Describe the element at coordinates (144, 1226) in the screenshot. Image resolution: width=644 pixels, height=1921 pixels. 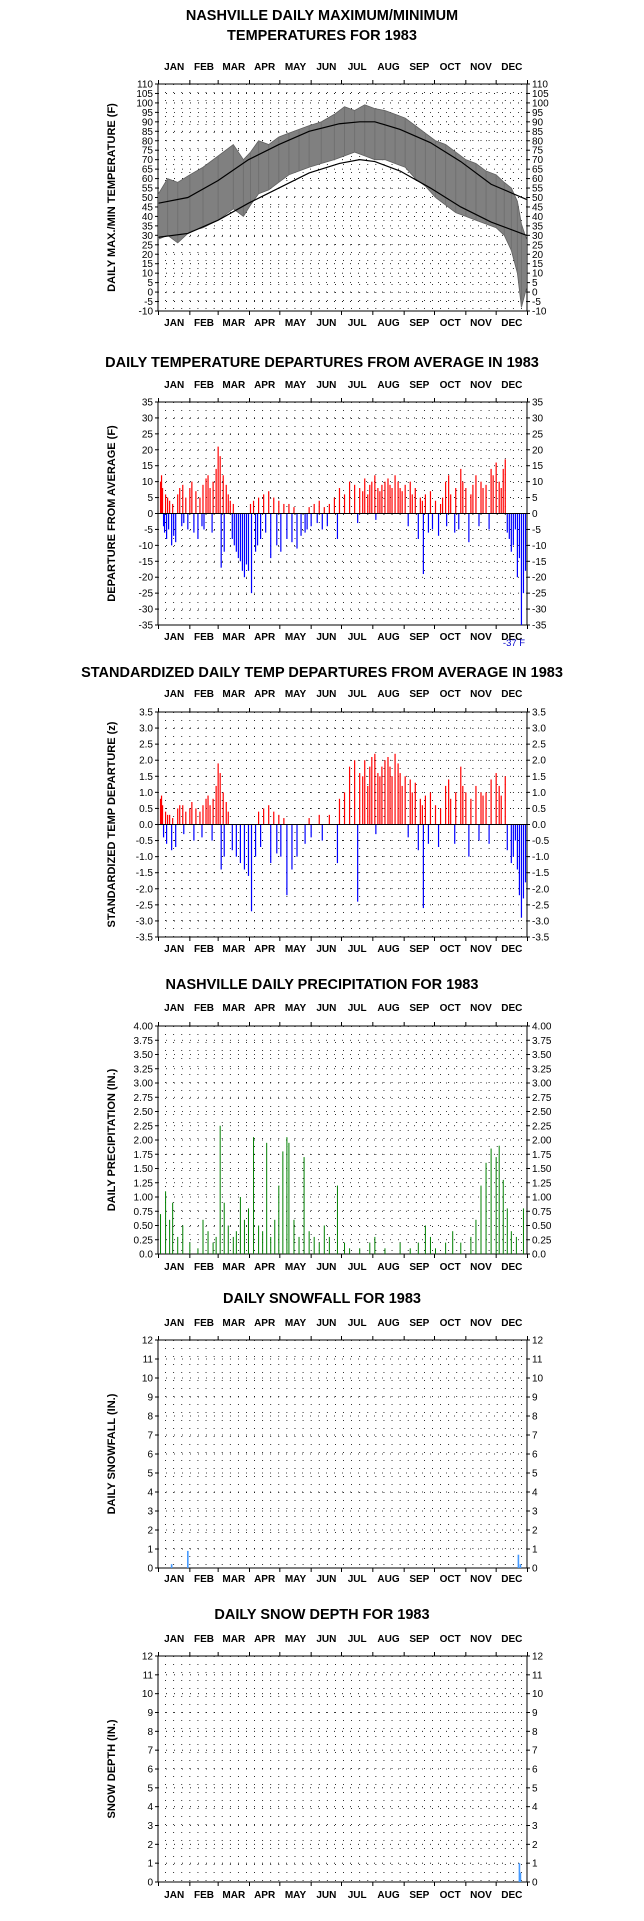
I see `y-tick-label-left: 0.50` at that location.